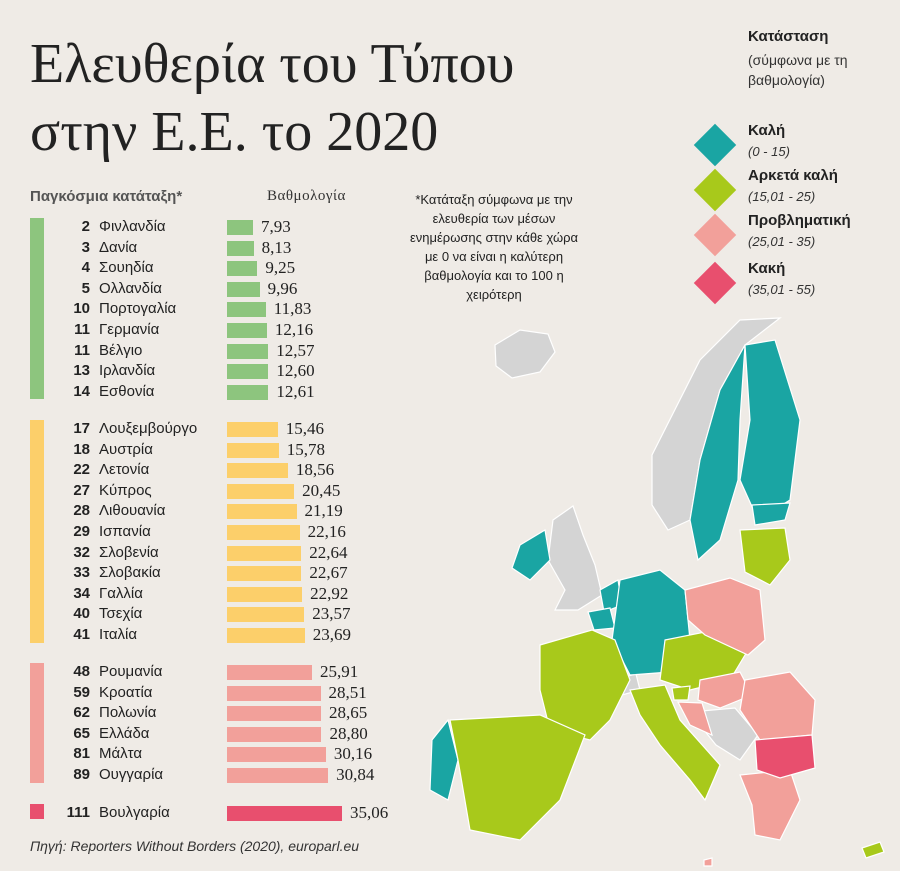 This screenshot has height=871, width=900. What do you see at coordinates (210, 371) in the screenshot?
I see `bar-row: 13 Ιρλανδία 12,60` at bounding box center [210, 371].